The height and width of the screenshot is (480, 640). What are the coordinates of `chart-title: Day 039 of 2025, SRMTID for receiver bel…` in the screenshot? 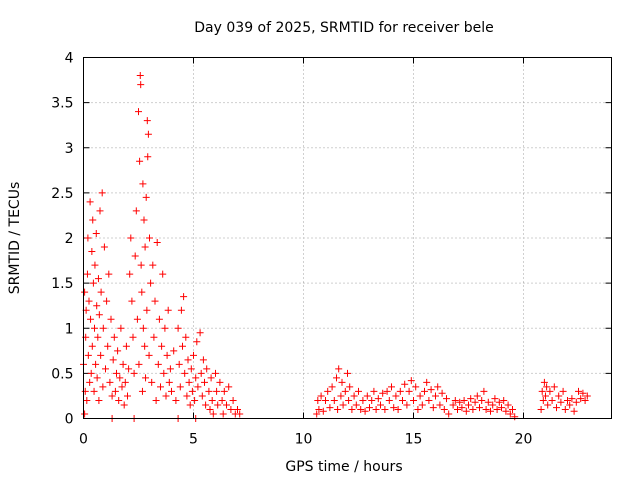 It's located at (343, 28).